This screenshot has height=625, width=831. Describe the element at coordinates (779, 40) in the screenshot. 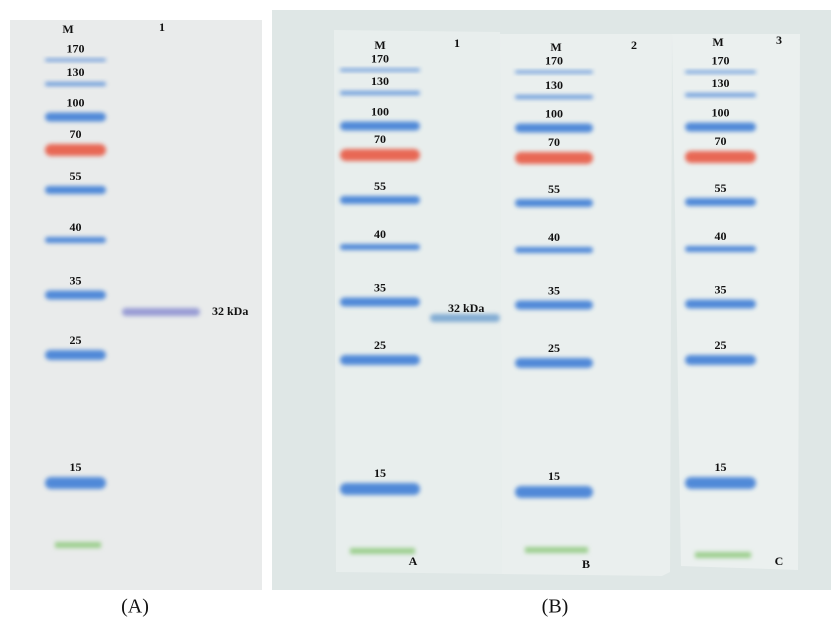

I see `lane-header: 3` at that location.